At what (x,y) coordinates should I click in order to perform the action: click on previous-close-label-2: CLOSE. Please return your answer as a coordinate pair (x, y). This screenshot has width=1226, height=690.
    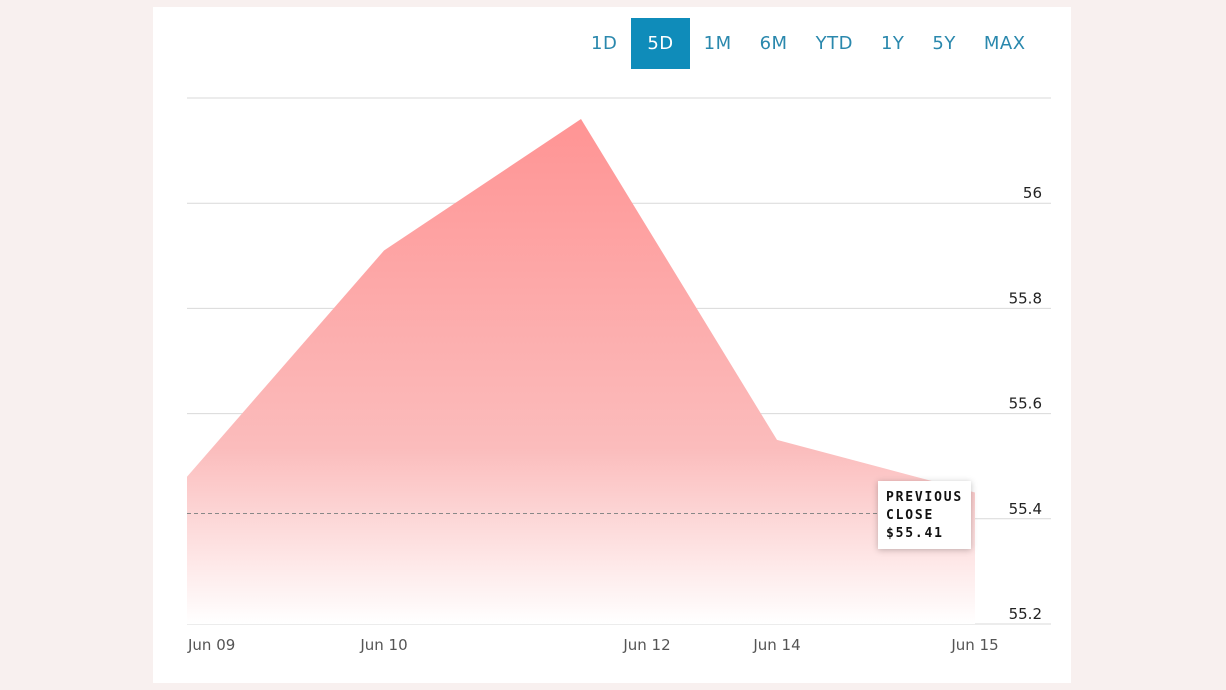
    Looking at the image, I should click on (910, 515).